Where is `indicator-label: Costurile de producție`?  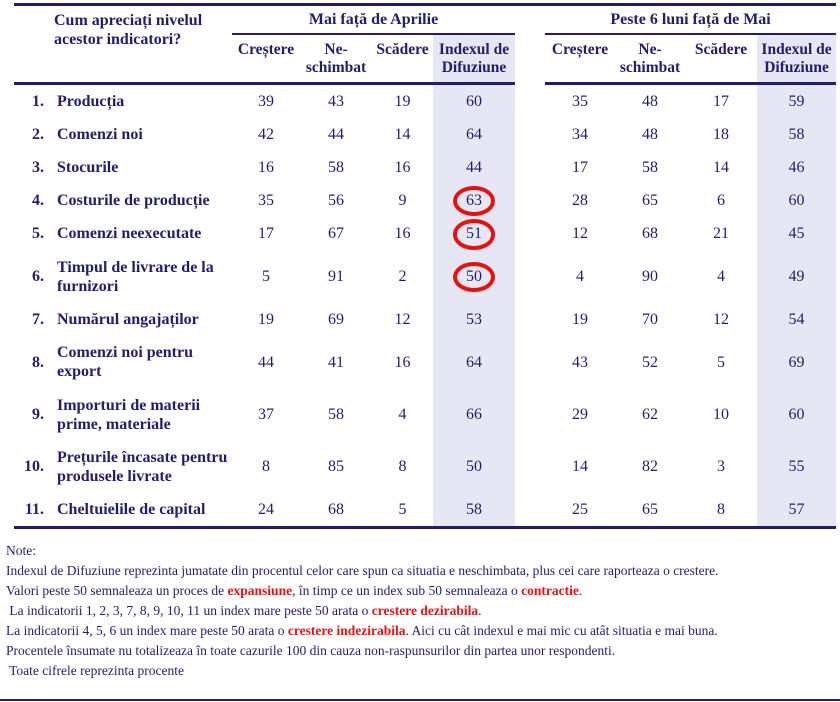 indicator-label: Costurile de producție is located at coordinates (133, 201).